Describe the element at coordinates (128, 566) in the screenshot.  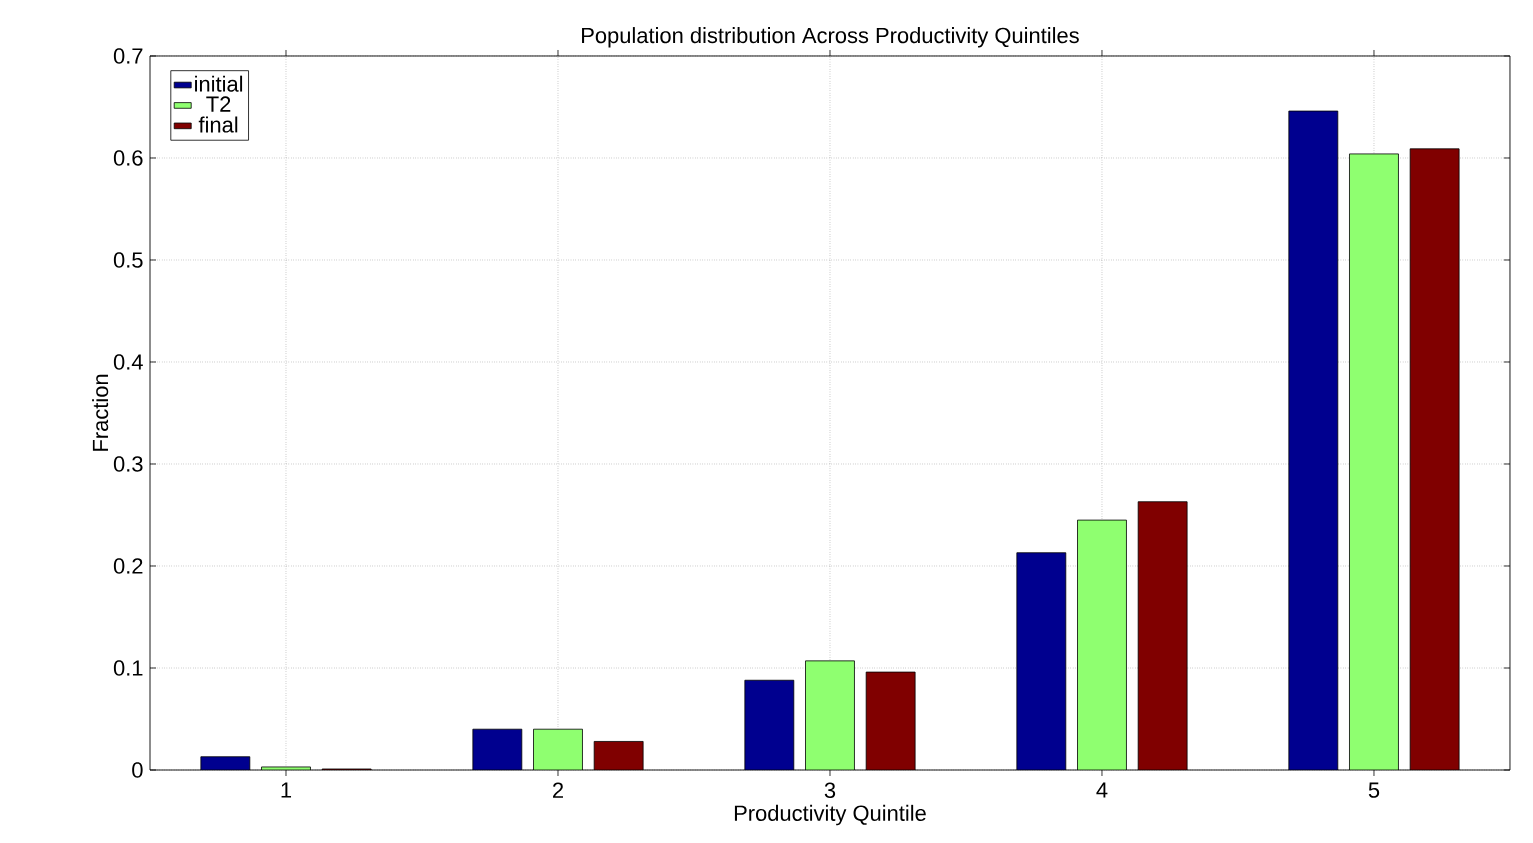
I see `y-tick-label: 0.2` at that location.